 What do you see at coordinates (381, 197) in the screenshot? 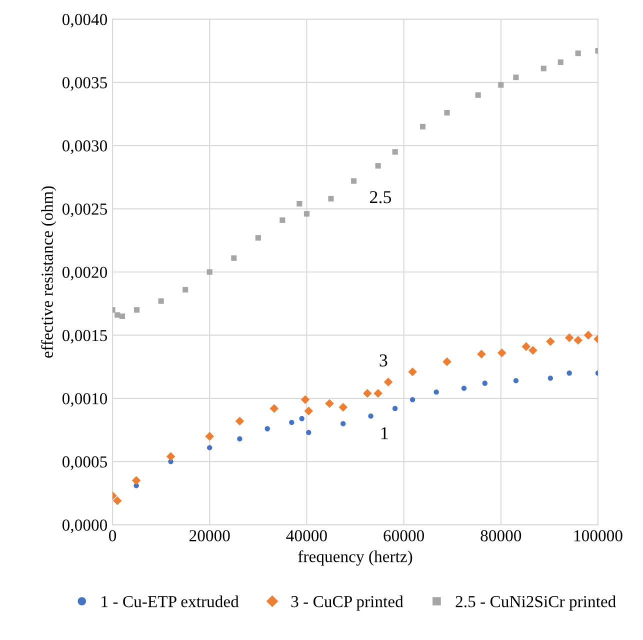
I see `annotation: 2.5` at bounding box center [381, 197].